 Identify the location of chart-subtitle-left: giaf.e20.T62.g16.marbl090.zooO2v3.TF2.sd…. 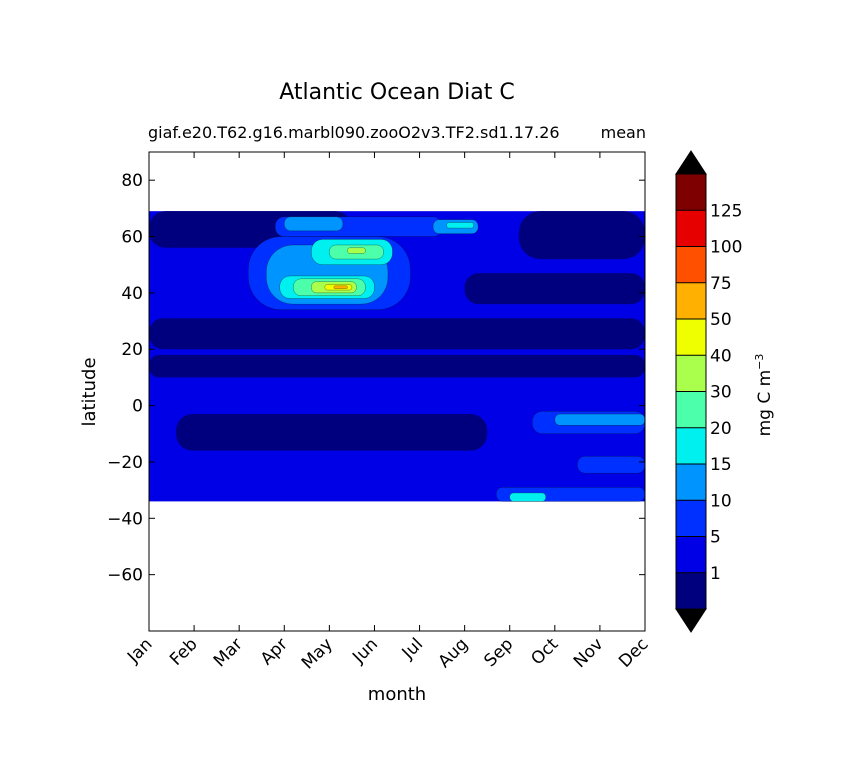
(354, 132).